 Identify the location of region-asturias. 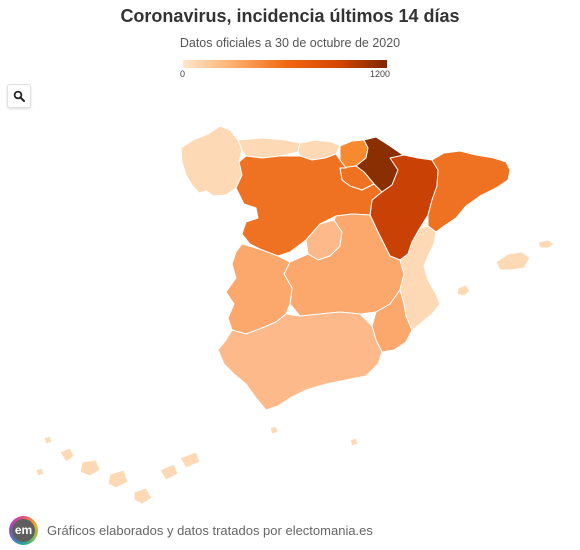
(269, 148).